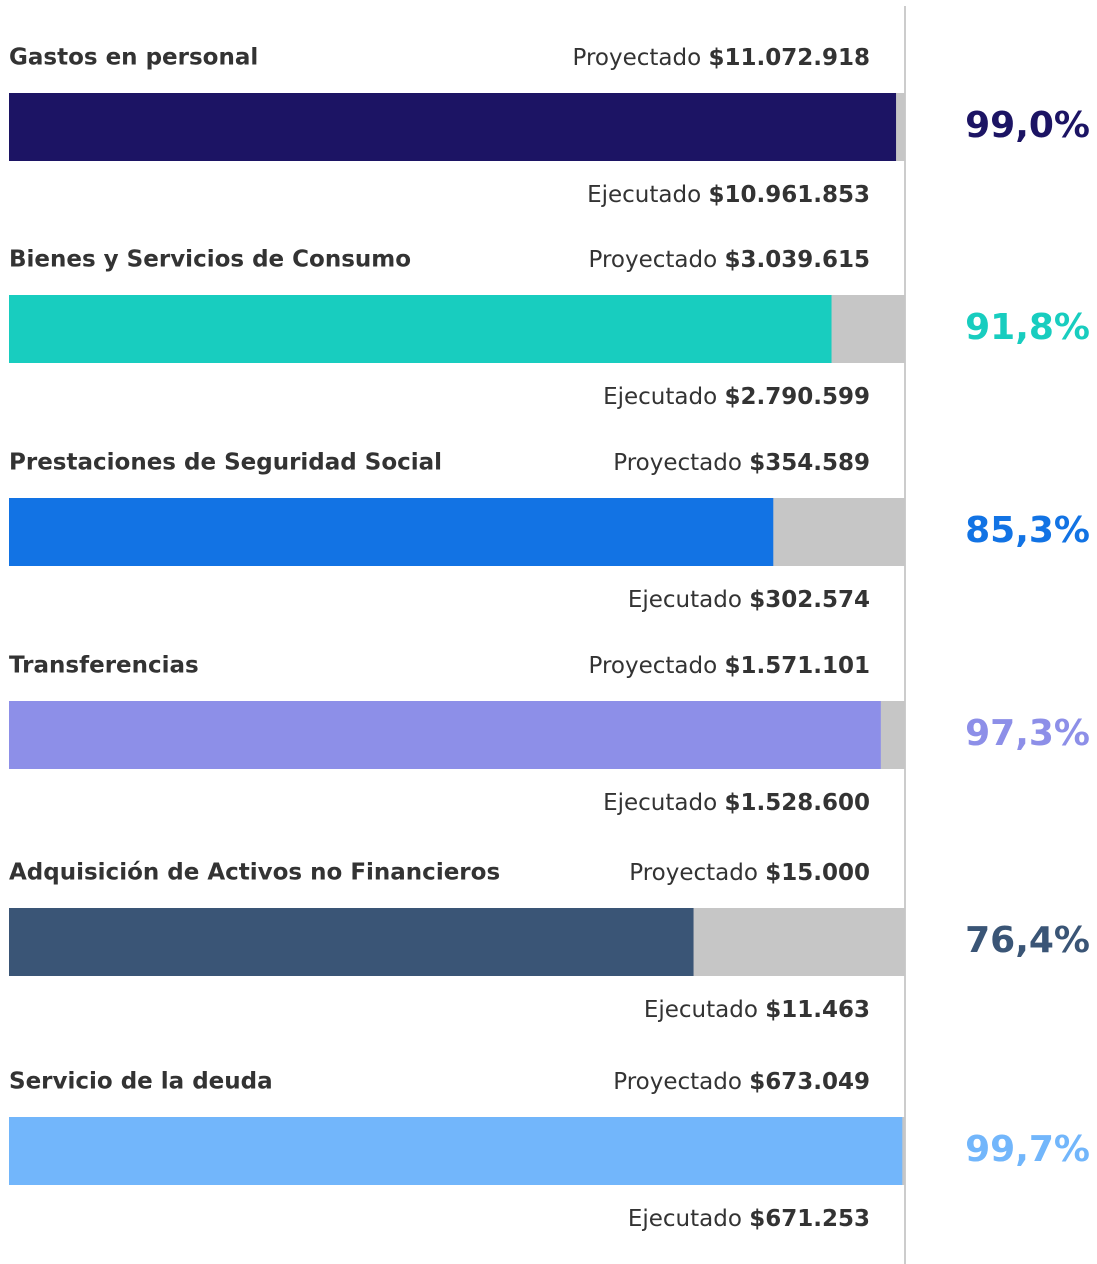 The width and height of the screenshot is (1097, 1264). I want to click on projected-text: Proyectado $15.000, so click(749, 873).